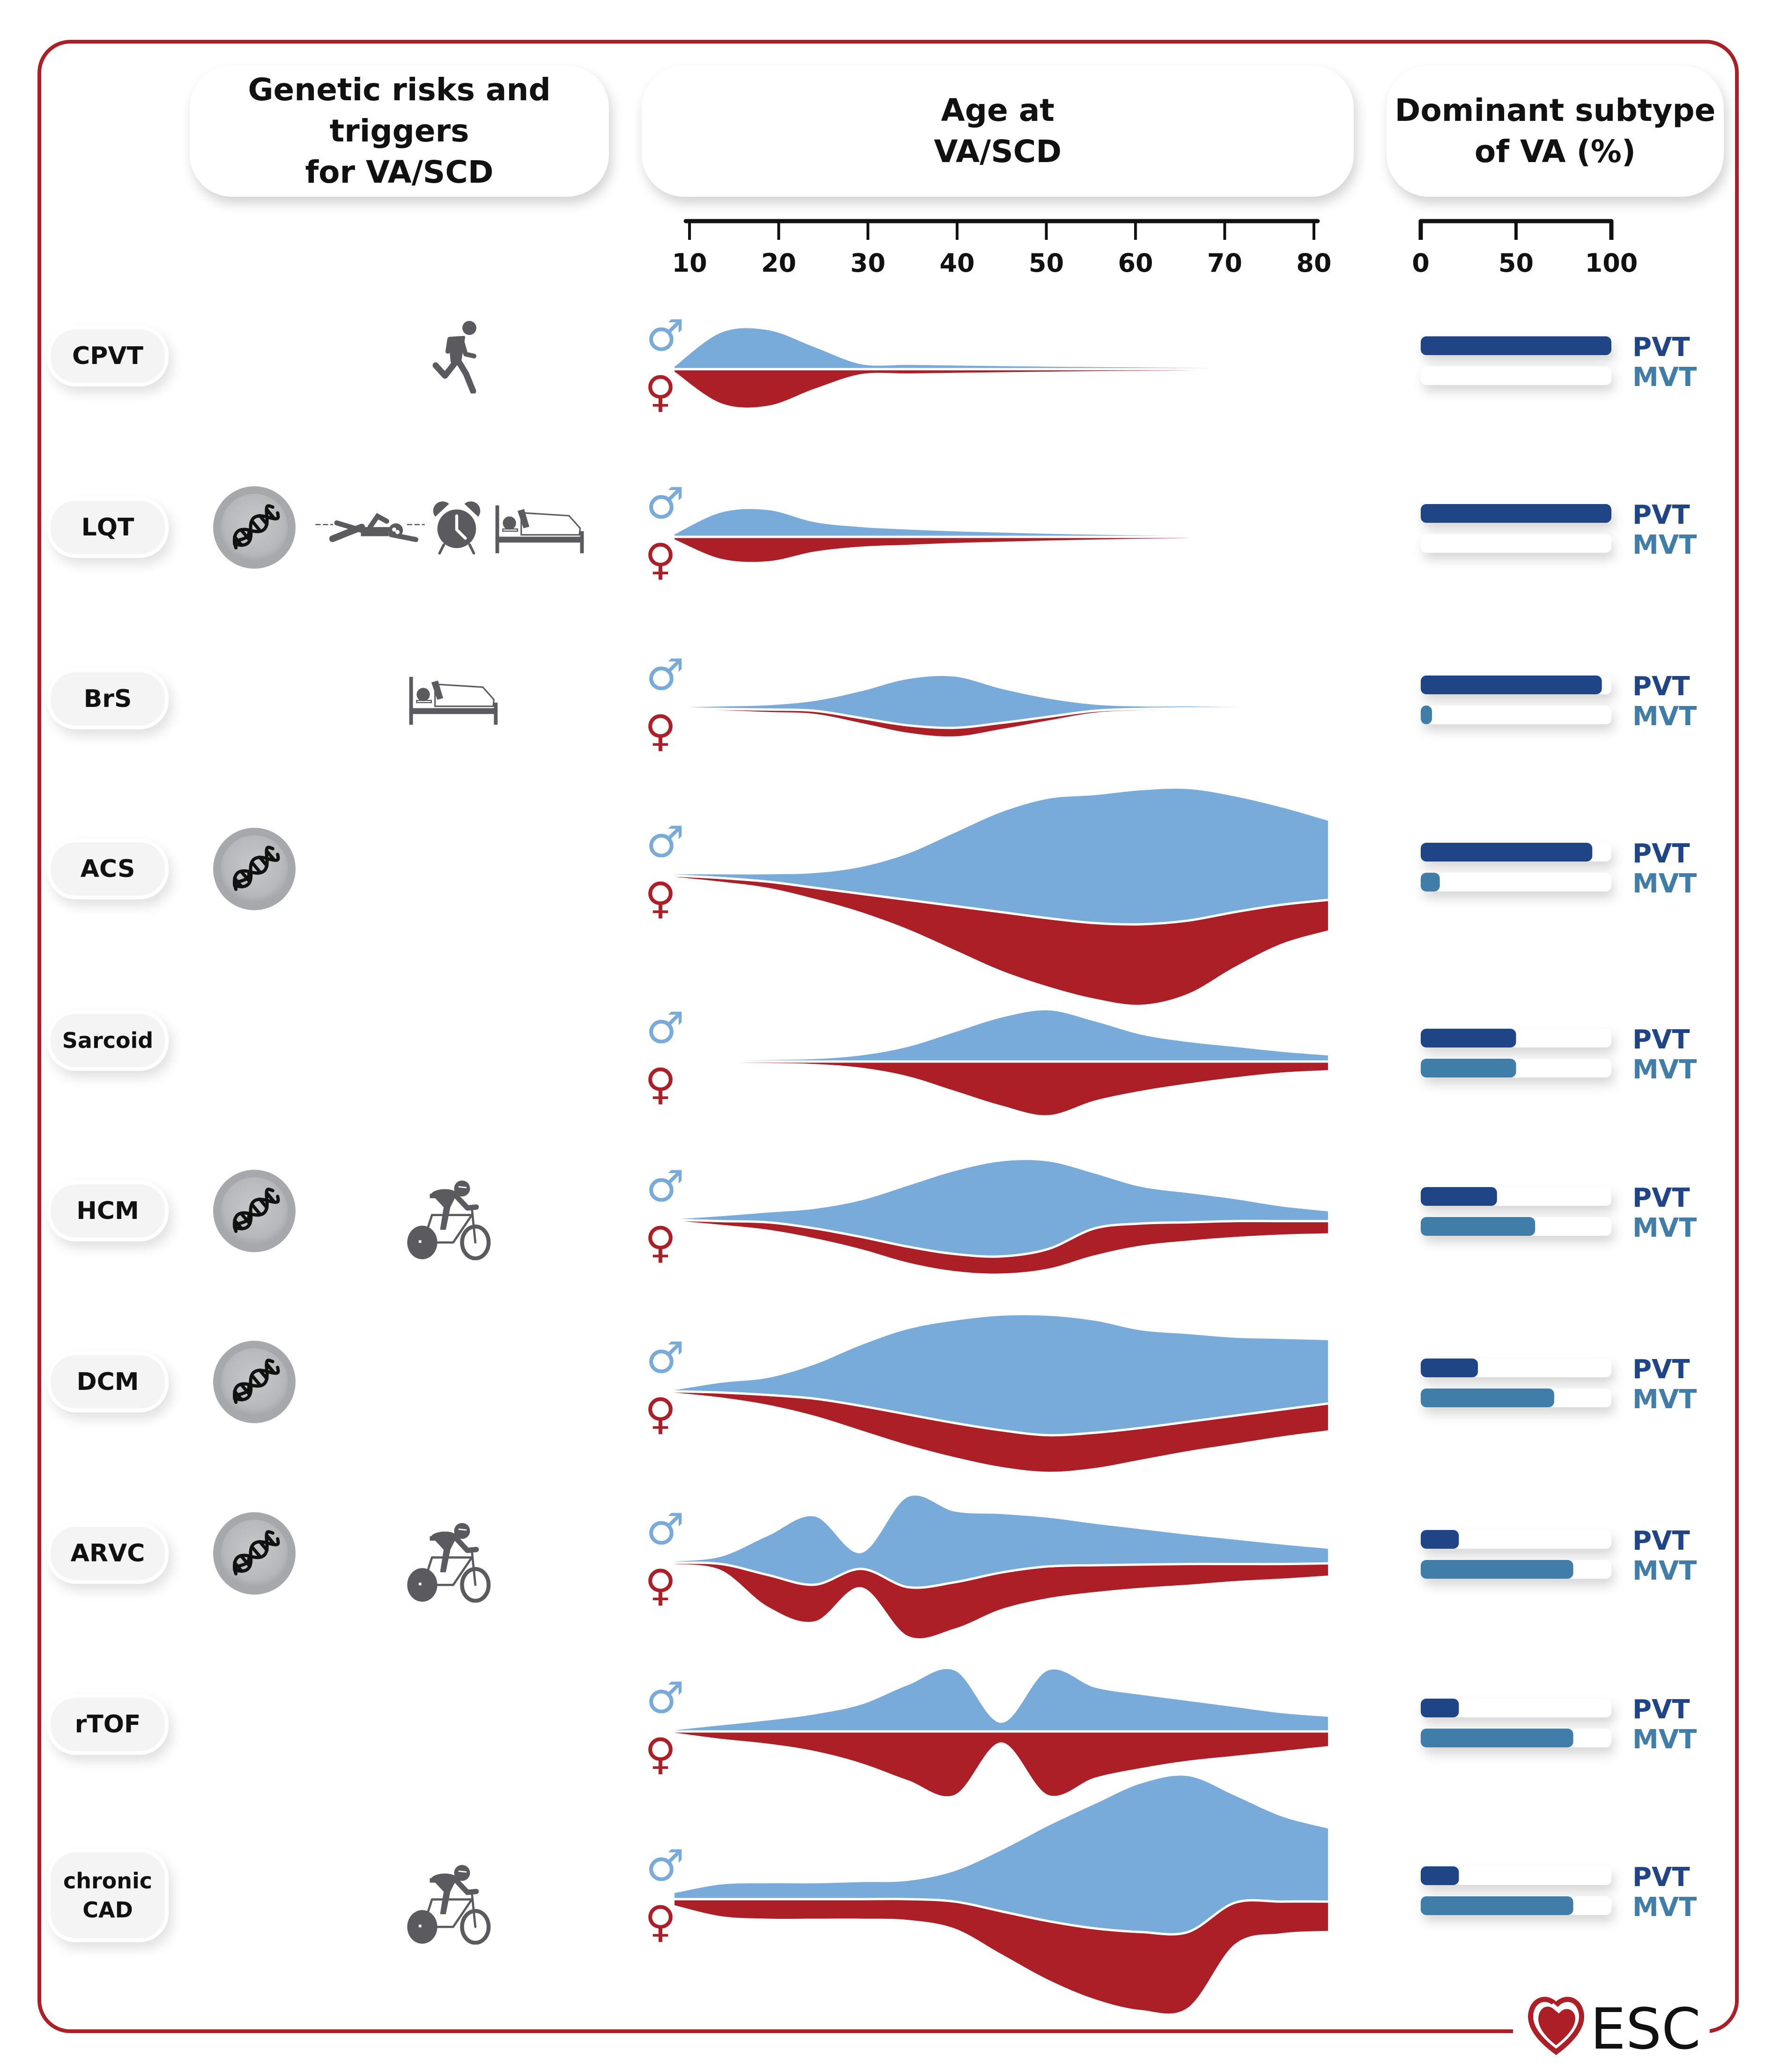  I want to click on condition-label-text: ACS, so click(107, 869).